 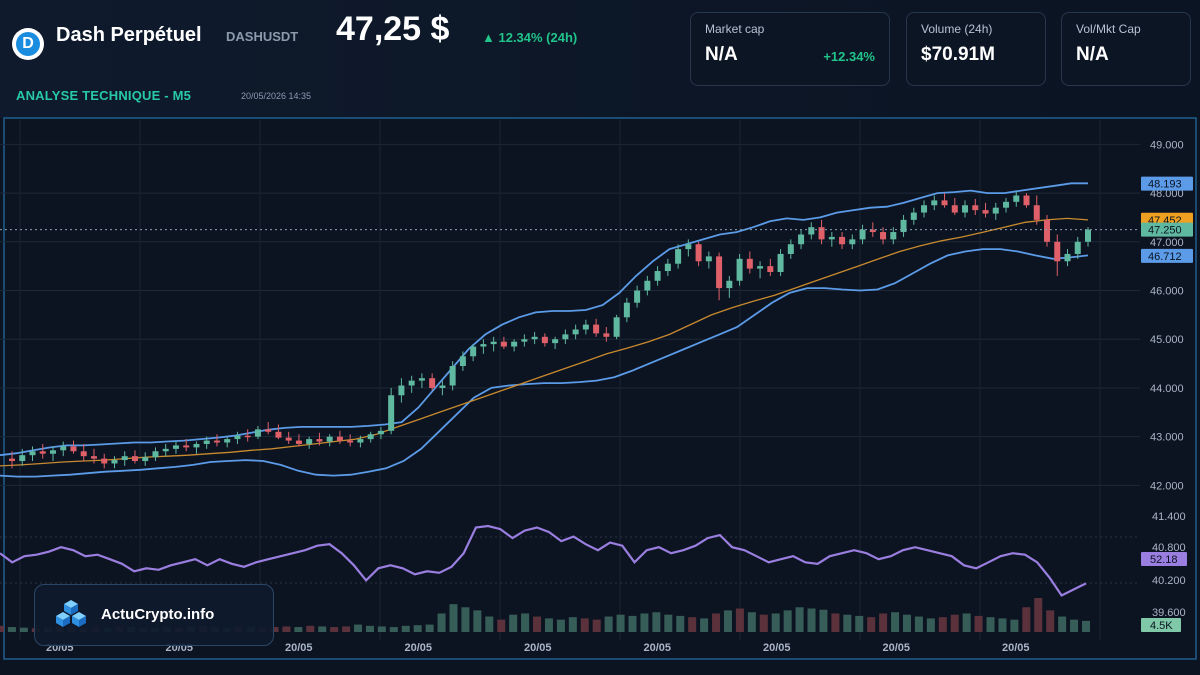 I want to click on ticker-symbol: DASHUSDT, so click(x=262, y=36).